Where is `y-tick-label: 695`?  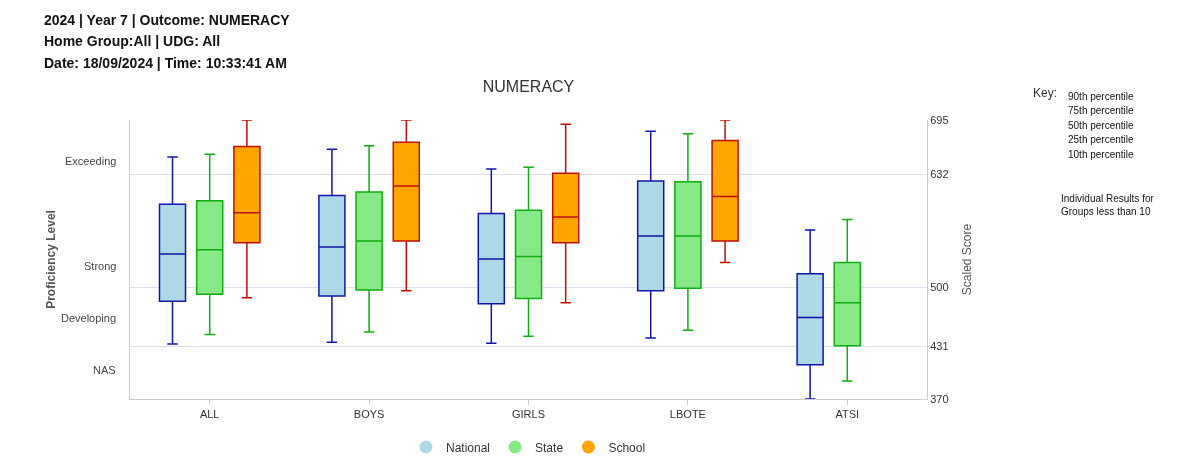 y-tick-label: 695 is located at coordinates (939, 119).